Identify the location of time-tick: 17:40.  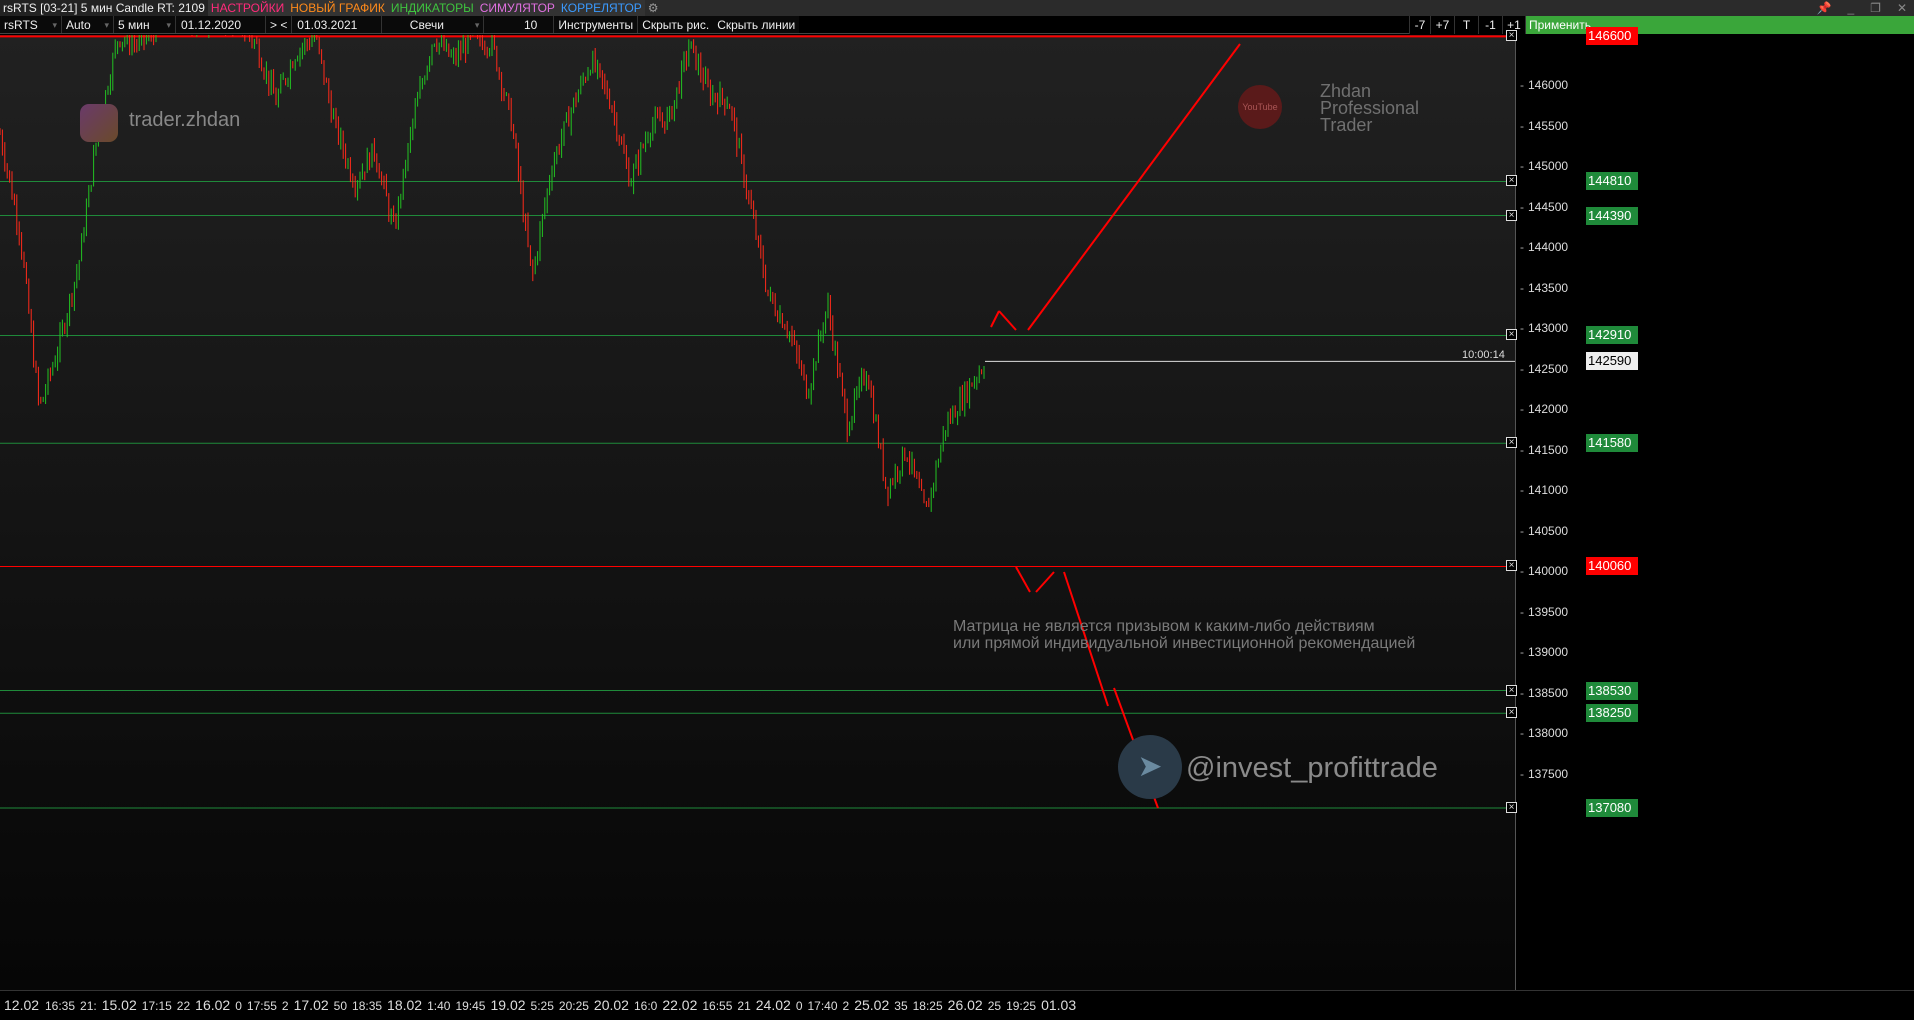
(822, 1006).